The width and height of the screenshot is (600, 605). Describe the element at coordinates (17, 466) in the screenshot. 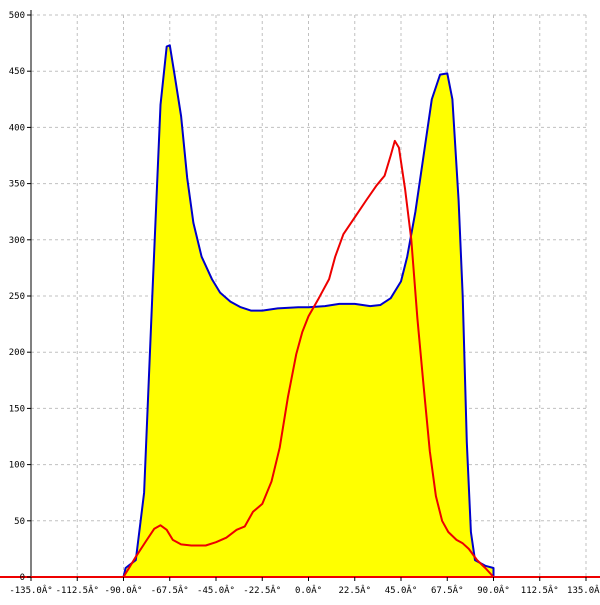

I see `y-tick-label: 100` at that location.